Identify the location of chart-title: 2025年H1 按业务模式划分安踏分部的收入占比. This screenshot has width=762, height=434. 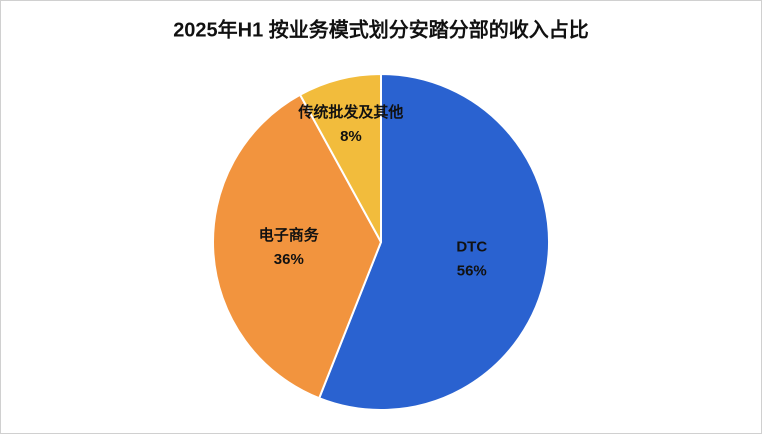
(381, 29).